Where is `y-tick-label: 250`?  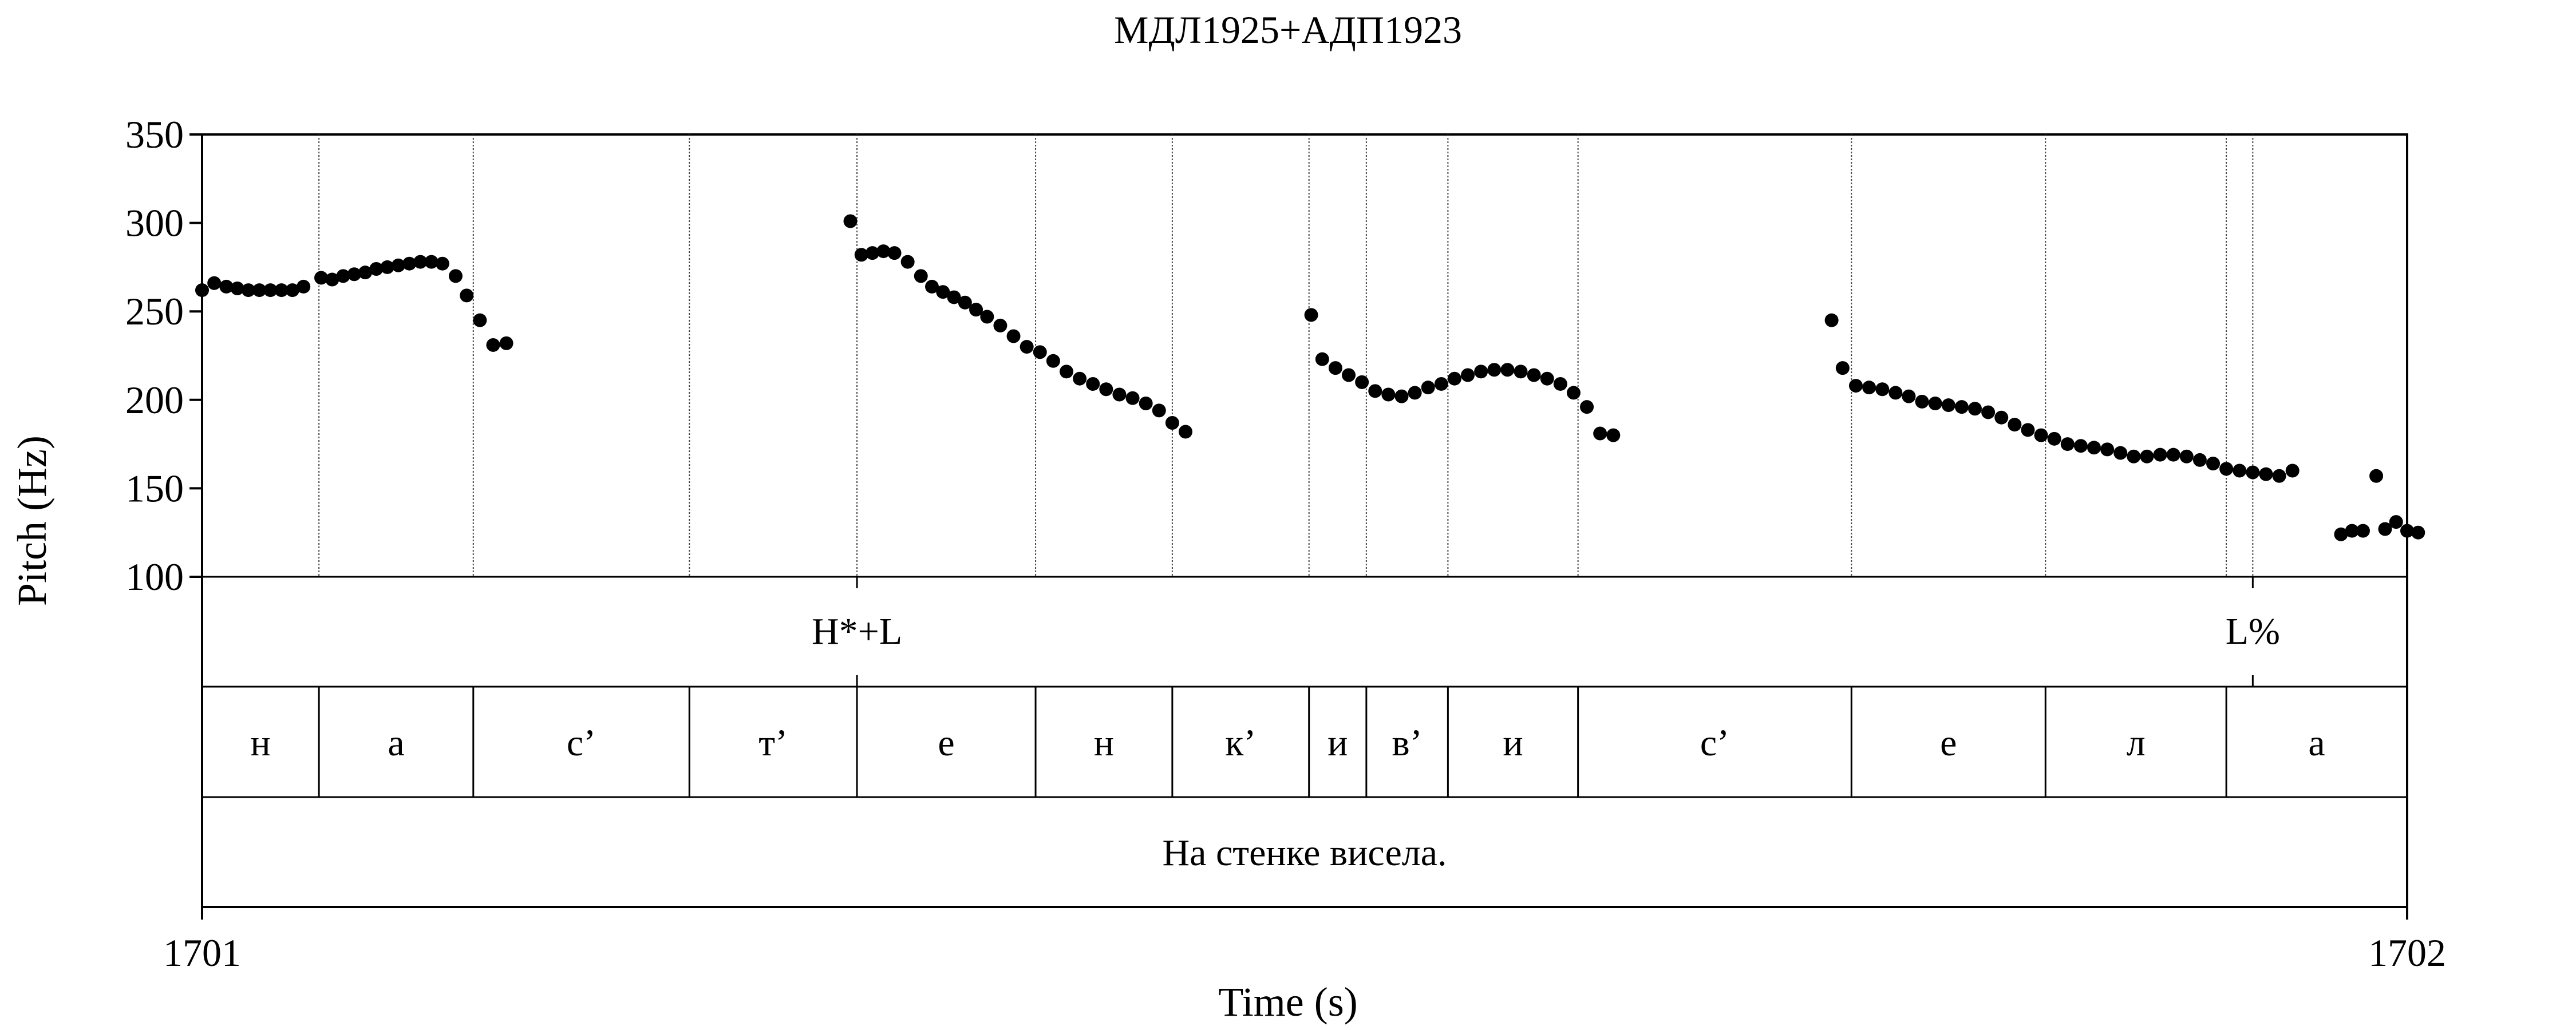 y-tick-label: 250 is located at coordinates (154, 311).